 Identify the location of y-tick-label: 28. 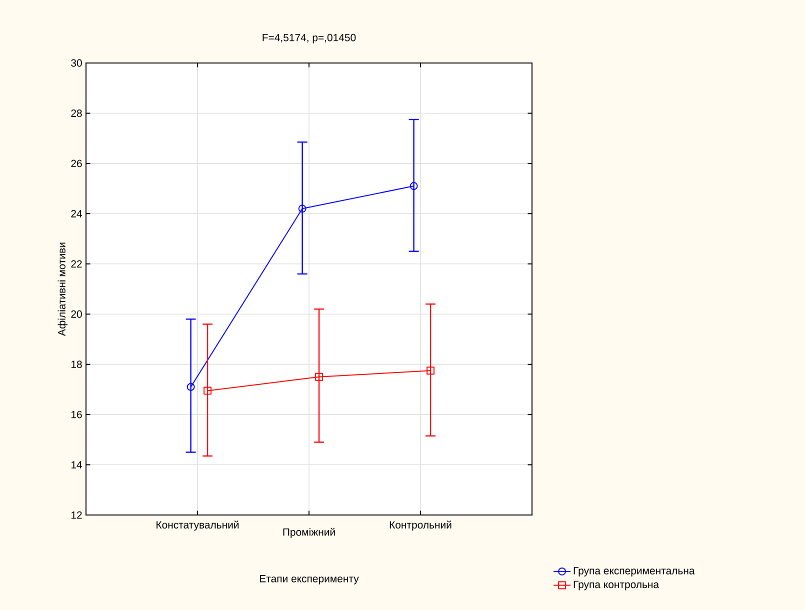
(76, 113).